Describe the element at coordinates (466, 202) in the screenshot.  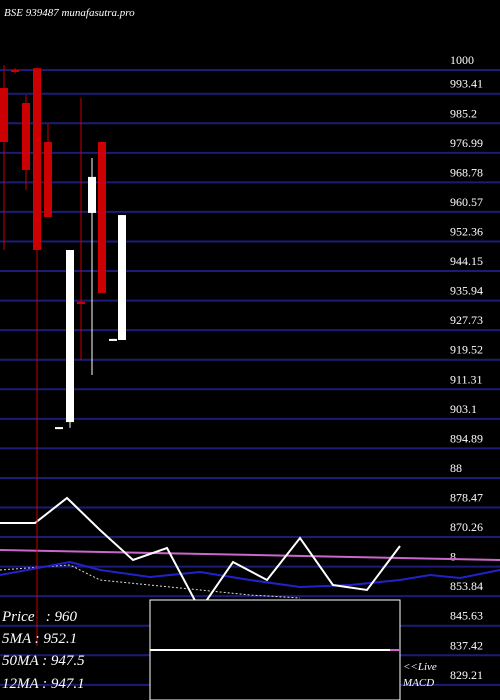
I see `y-tick-label: 960.57` at that location.